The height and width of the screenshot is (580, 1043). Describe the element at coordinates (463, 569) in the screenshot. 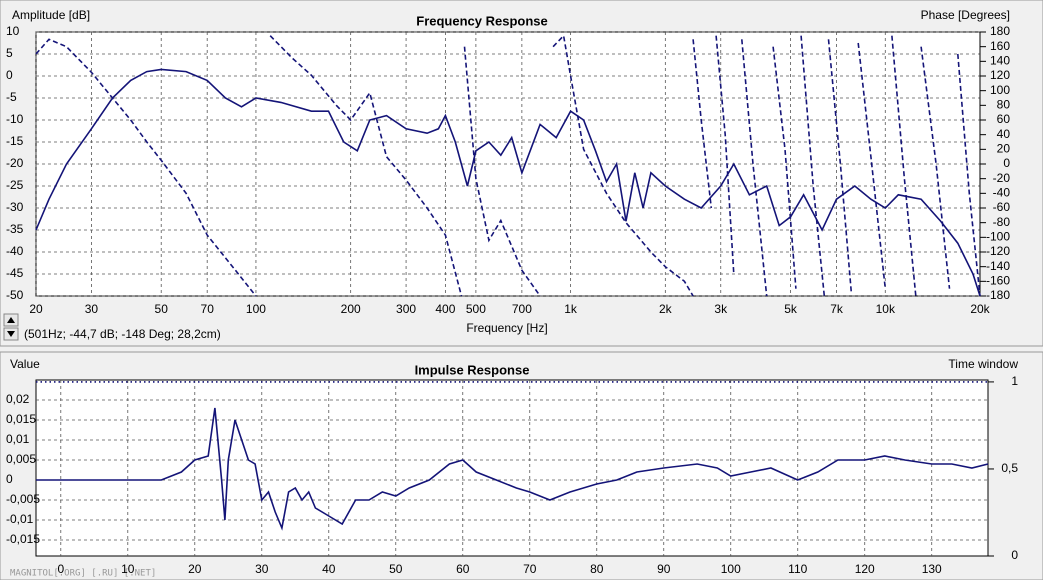

I see `x-tick-label: 60` at that location.